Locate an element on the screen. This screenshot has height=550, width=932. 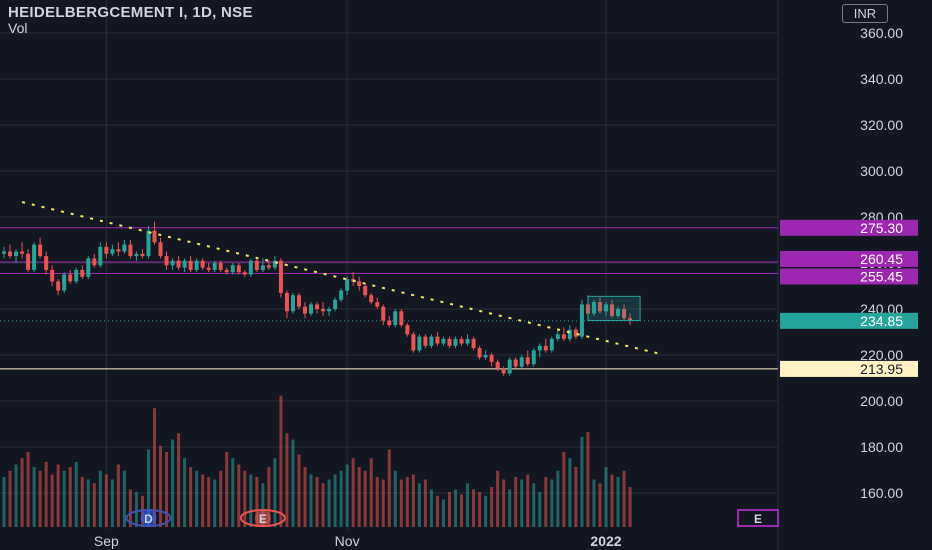
range-rectangle is located at coordinates (614, 308).